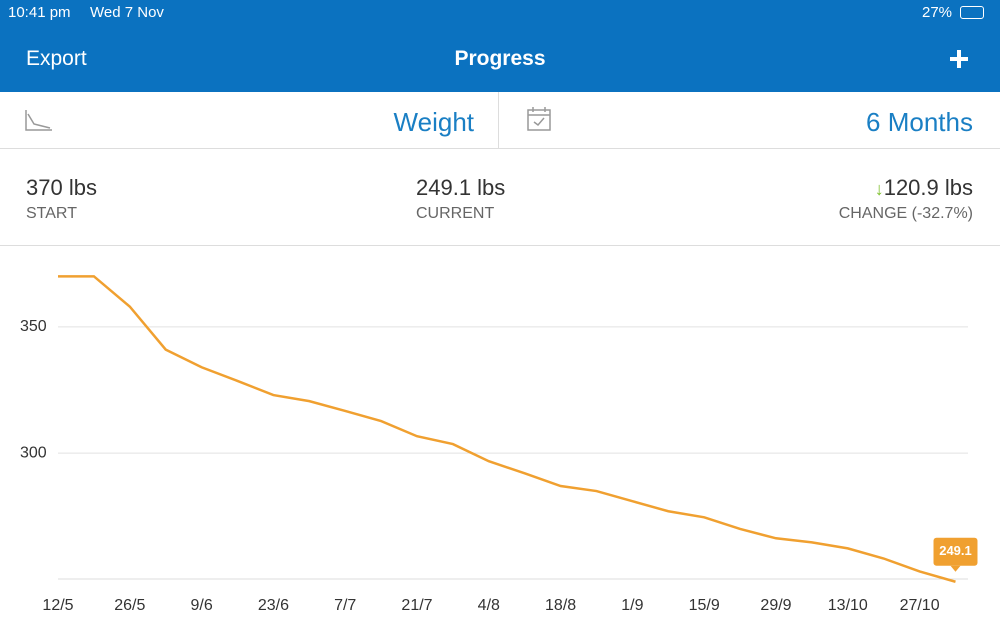 This screenshot has height=641, width=1000. Describe the element at coordinates (127, 12) in the screenshot. I see `status-date: Wed 7 Nov` at that location.